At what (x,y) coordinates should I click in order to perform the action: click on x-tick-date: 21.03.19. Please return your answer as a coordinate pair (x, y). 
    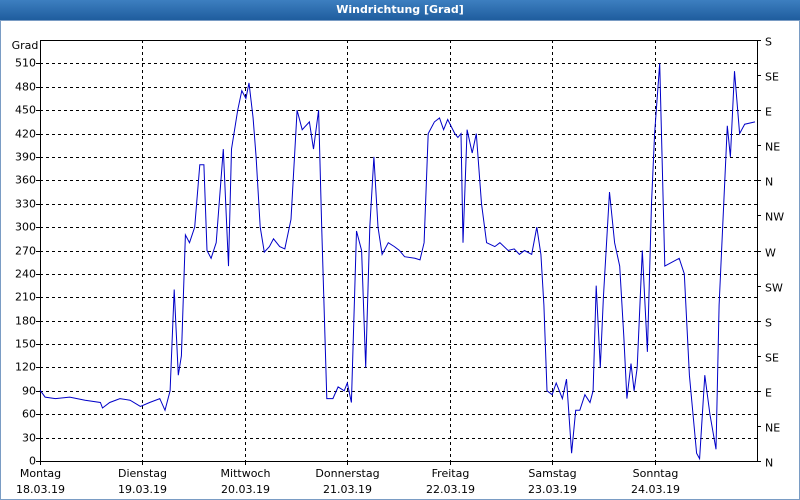
    Looking at the image, I should click on (347, 489).